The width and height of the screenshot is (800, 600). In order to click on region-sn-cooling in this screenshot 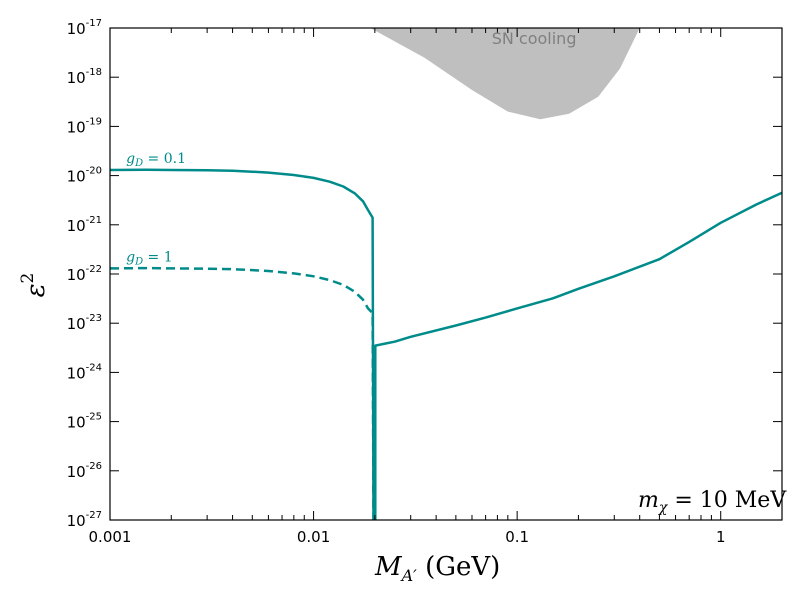, I will do `click(505, 74)`.